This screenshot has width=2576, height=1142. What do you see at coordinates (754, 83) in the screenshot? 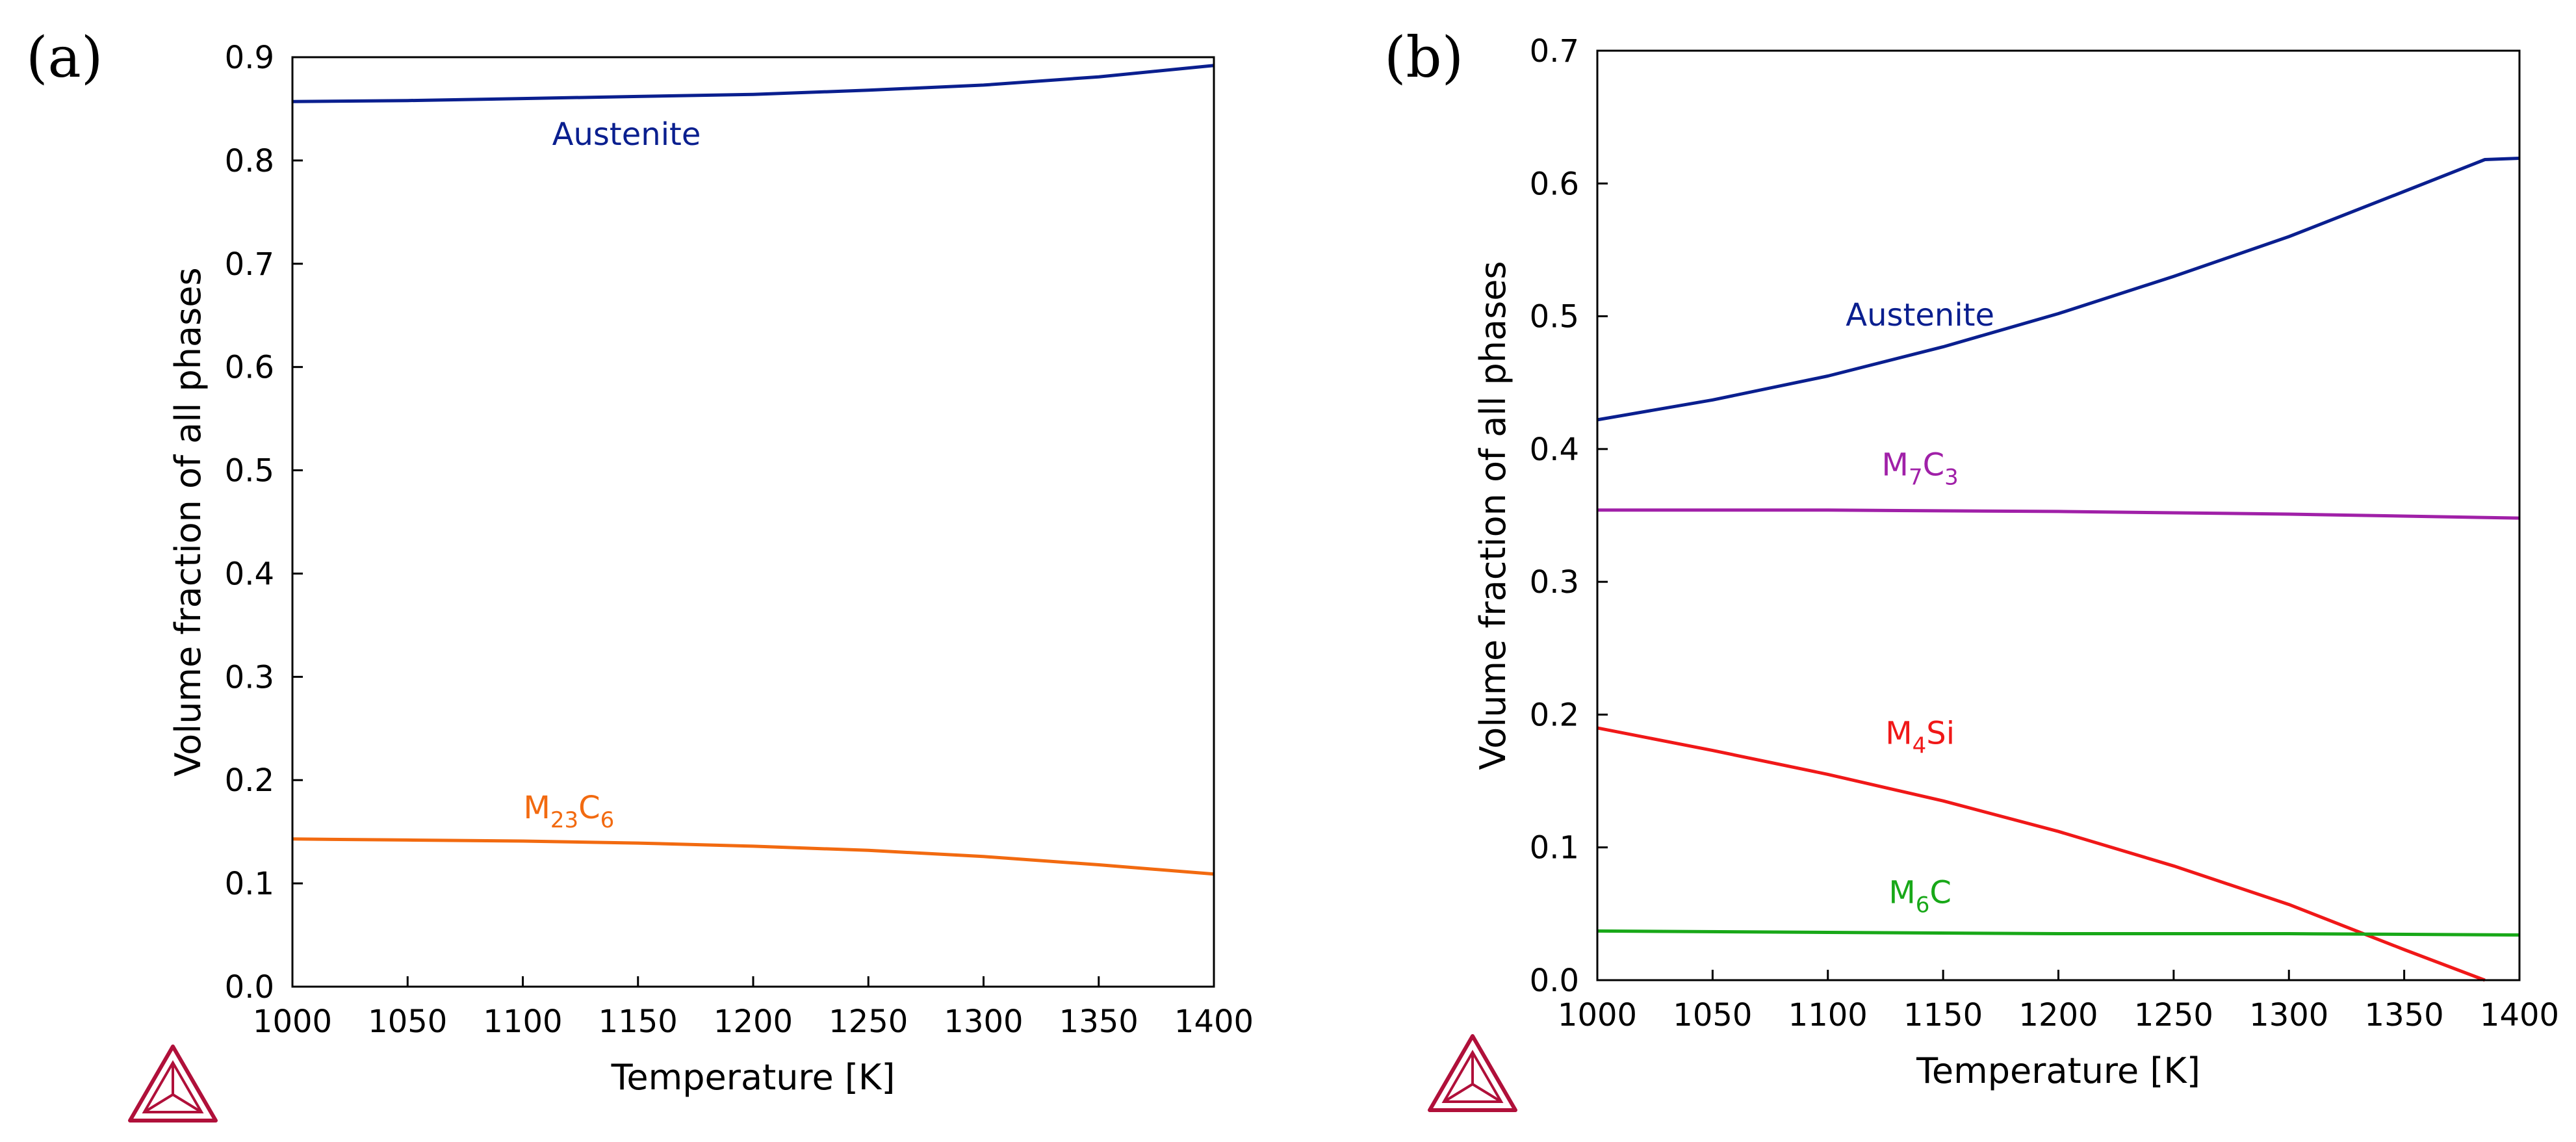
I see `panel-a-series-line-austenite` at bounding box center [754, 83].